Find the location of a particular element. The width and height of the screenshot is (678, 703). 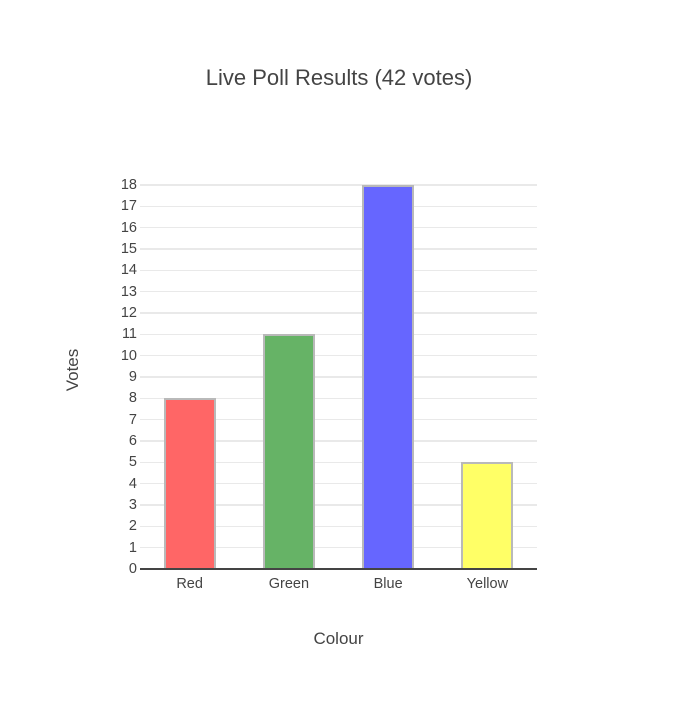

y-tick-label: 3 is located at coordinates (132, 505).